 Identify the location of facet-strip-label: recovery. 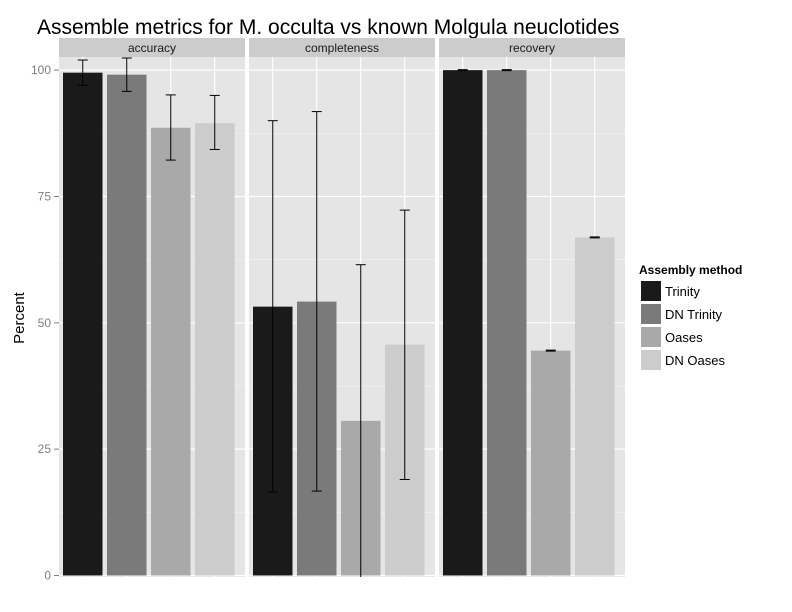
(532, 48).